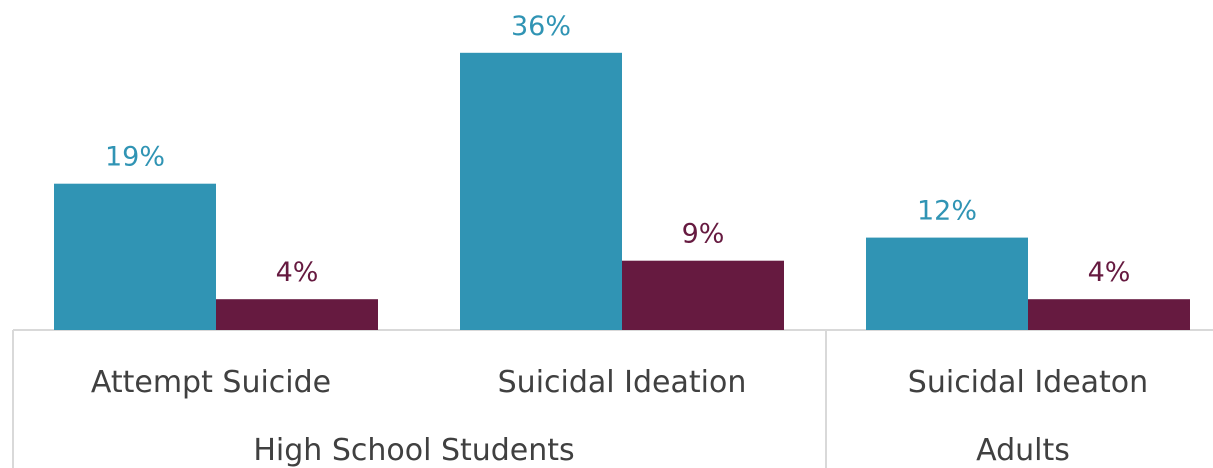 Image resolution: width=1213 pixels, height=468 pixels. Describe the element at coordinates (541, 26) in the screenshot. I see `data-label-suicidal-ideation-series-1: 36%` at that location.